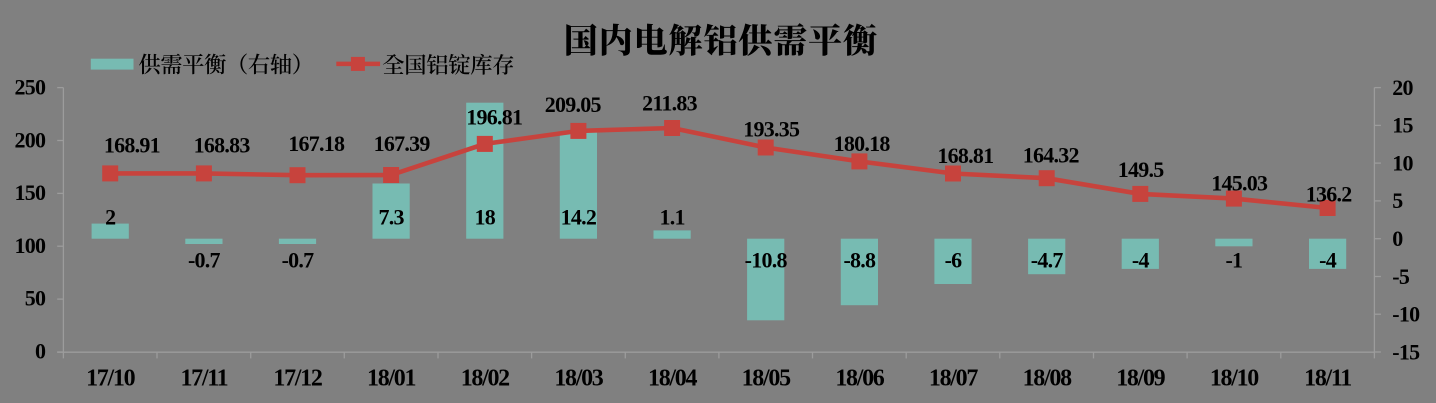 This screenshot has width=1436, height=403. I want to click on svg-text: -5, so click(1401, 276).